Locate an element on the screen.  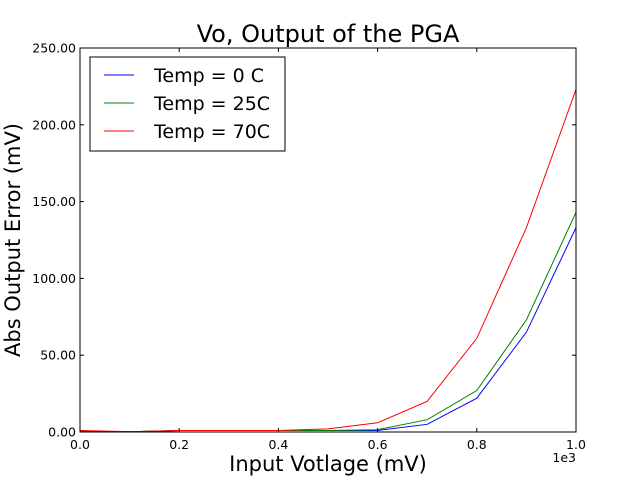
y-tick-label: 150.00 is located at coordinates (54, 201).